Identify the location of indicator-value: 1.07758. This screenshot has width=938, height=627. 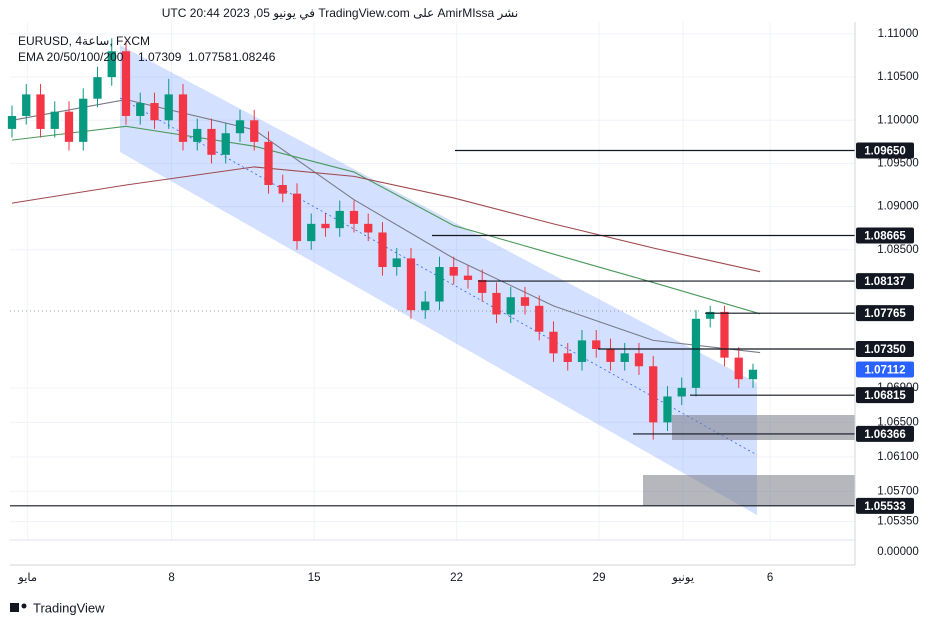
(210, 57).